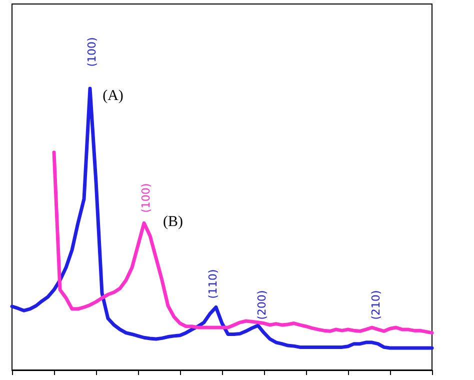  I want to click on annotation: (200), so click(262, 305).